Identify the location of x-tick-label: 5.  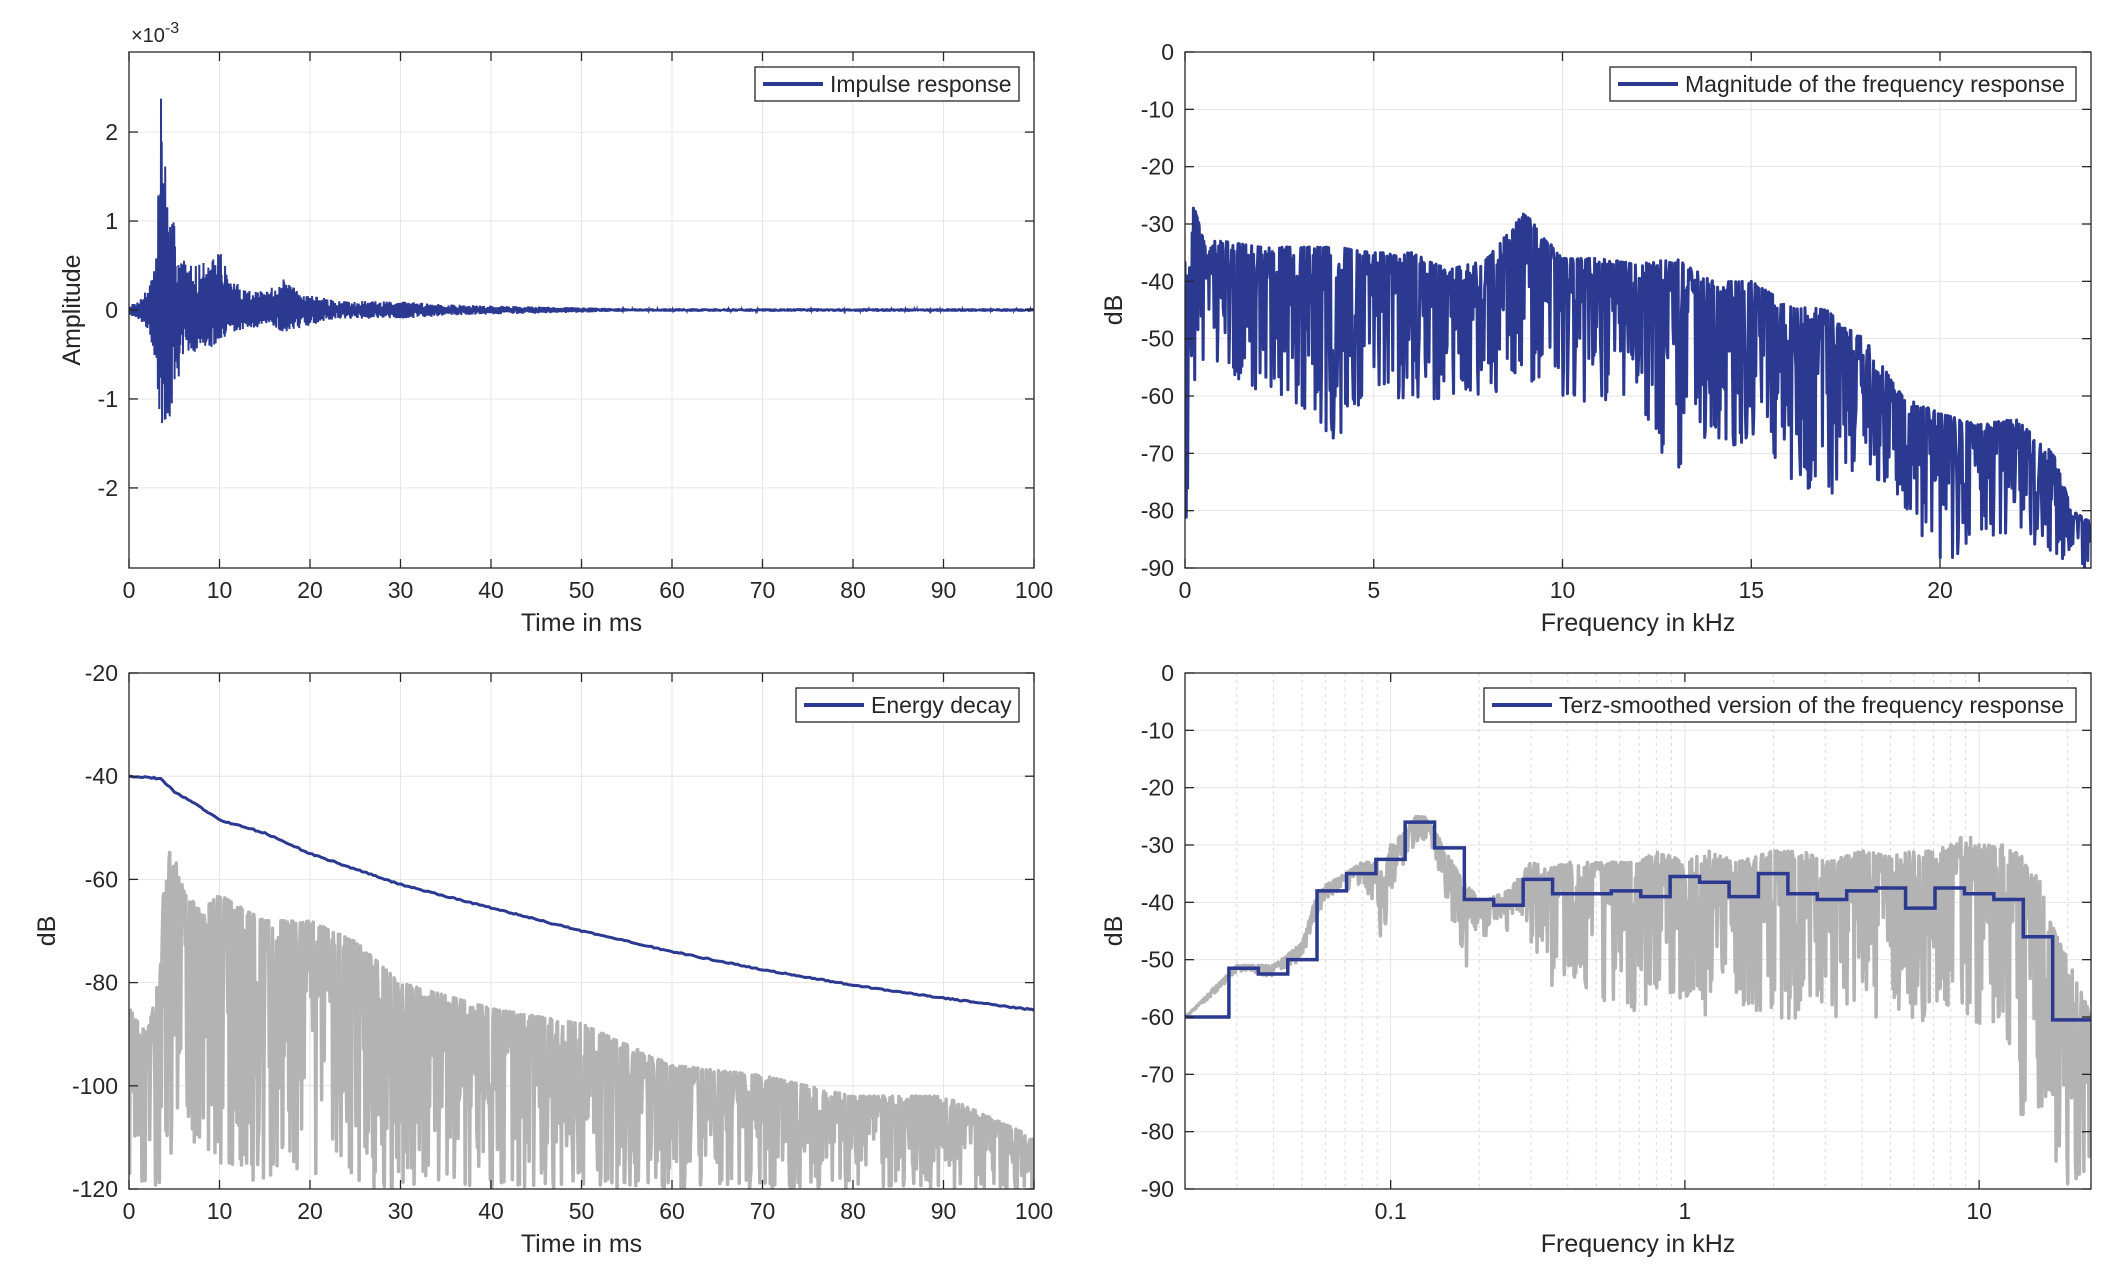
(1373, 590).